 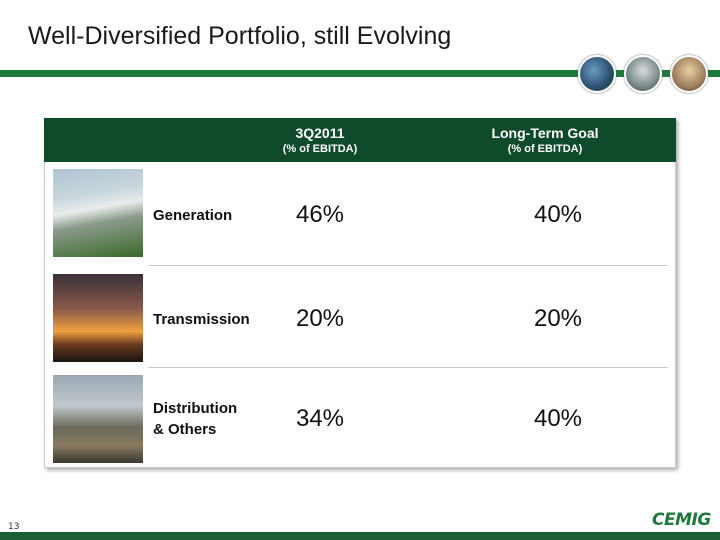 I want to click on column-header: 3Q2011 (% of EBITDA), so click(x=320, y=140).